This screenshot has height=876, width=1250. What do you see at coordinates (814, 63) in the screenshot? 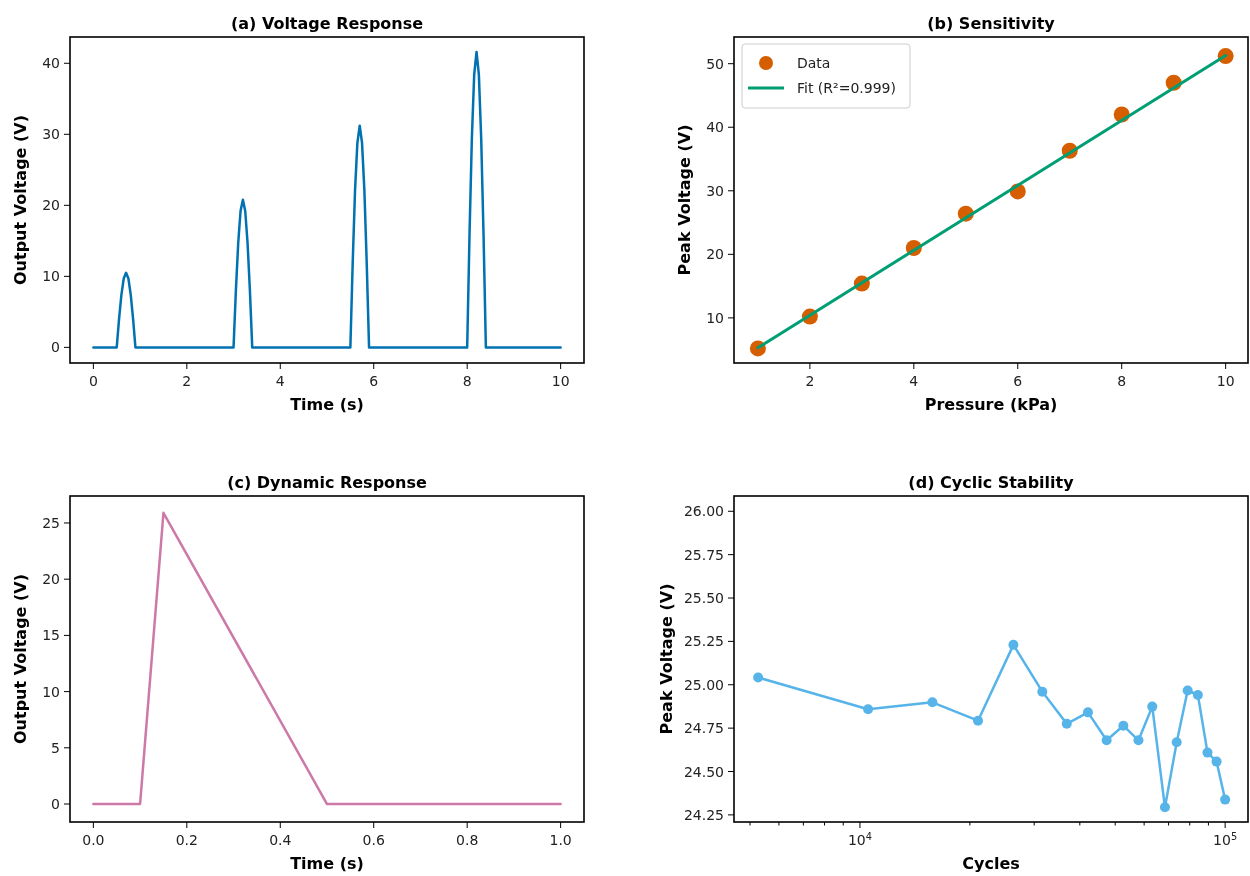
I see `legend-label: Data` at bounding box center [814, 63].